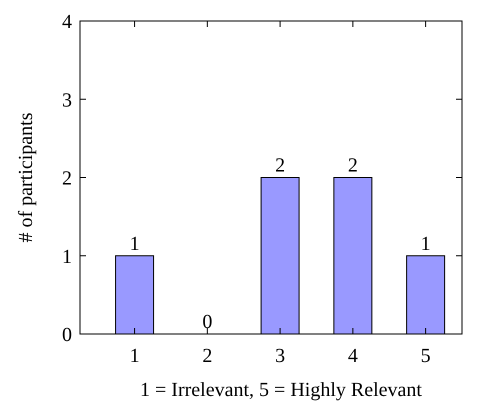 Image resolution: width=501 pixels, height=419 pixels. Describe the element at coordinates (67, 179) in the screenshot. I see `y-tick-label: 2` at that location.